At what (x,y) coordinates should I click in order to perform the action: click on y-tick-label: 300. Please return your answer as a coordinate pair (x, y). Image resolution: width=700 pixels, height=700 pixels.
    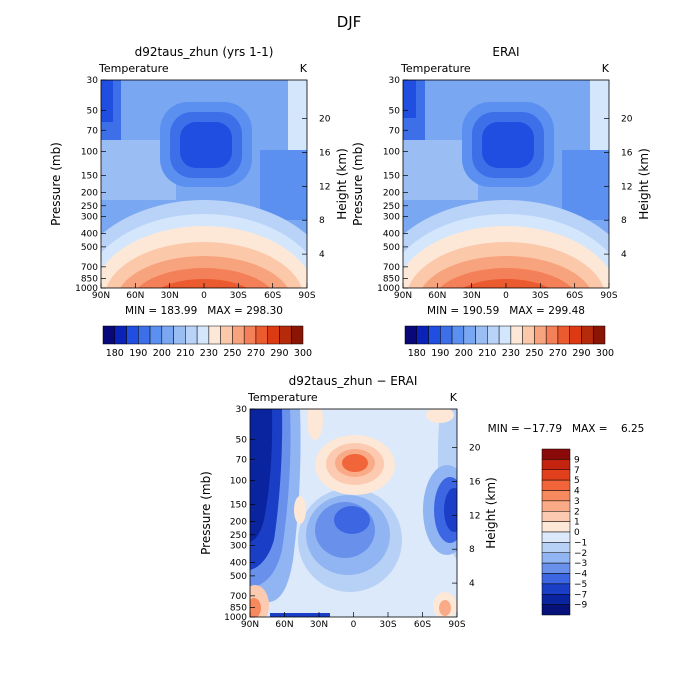
    Looking at the image, I should click on (238, 547).